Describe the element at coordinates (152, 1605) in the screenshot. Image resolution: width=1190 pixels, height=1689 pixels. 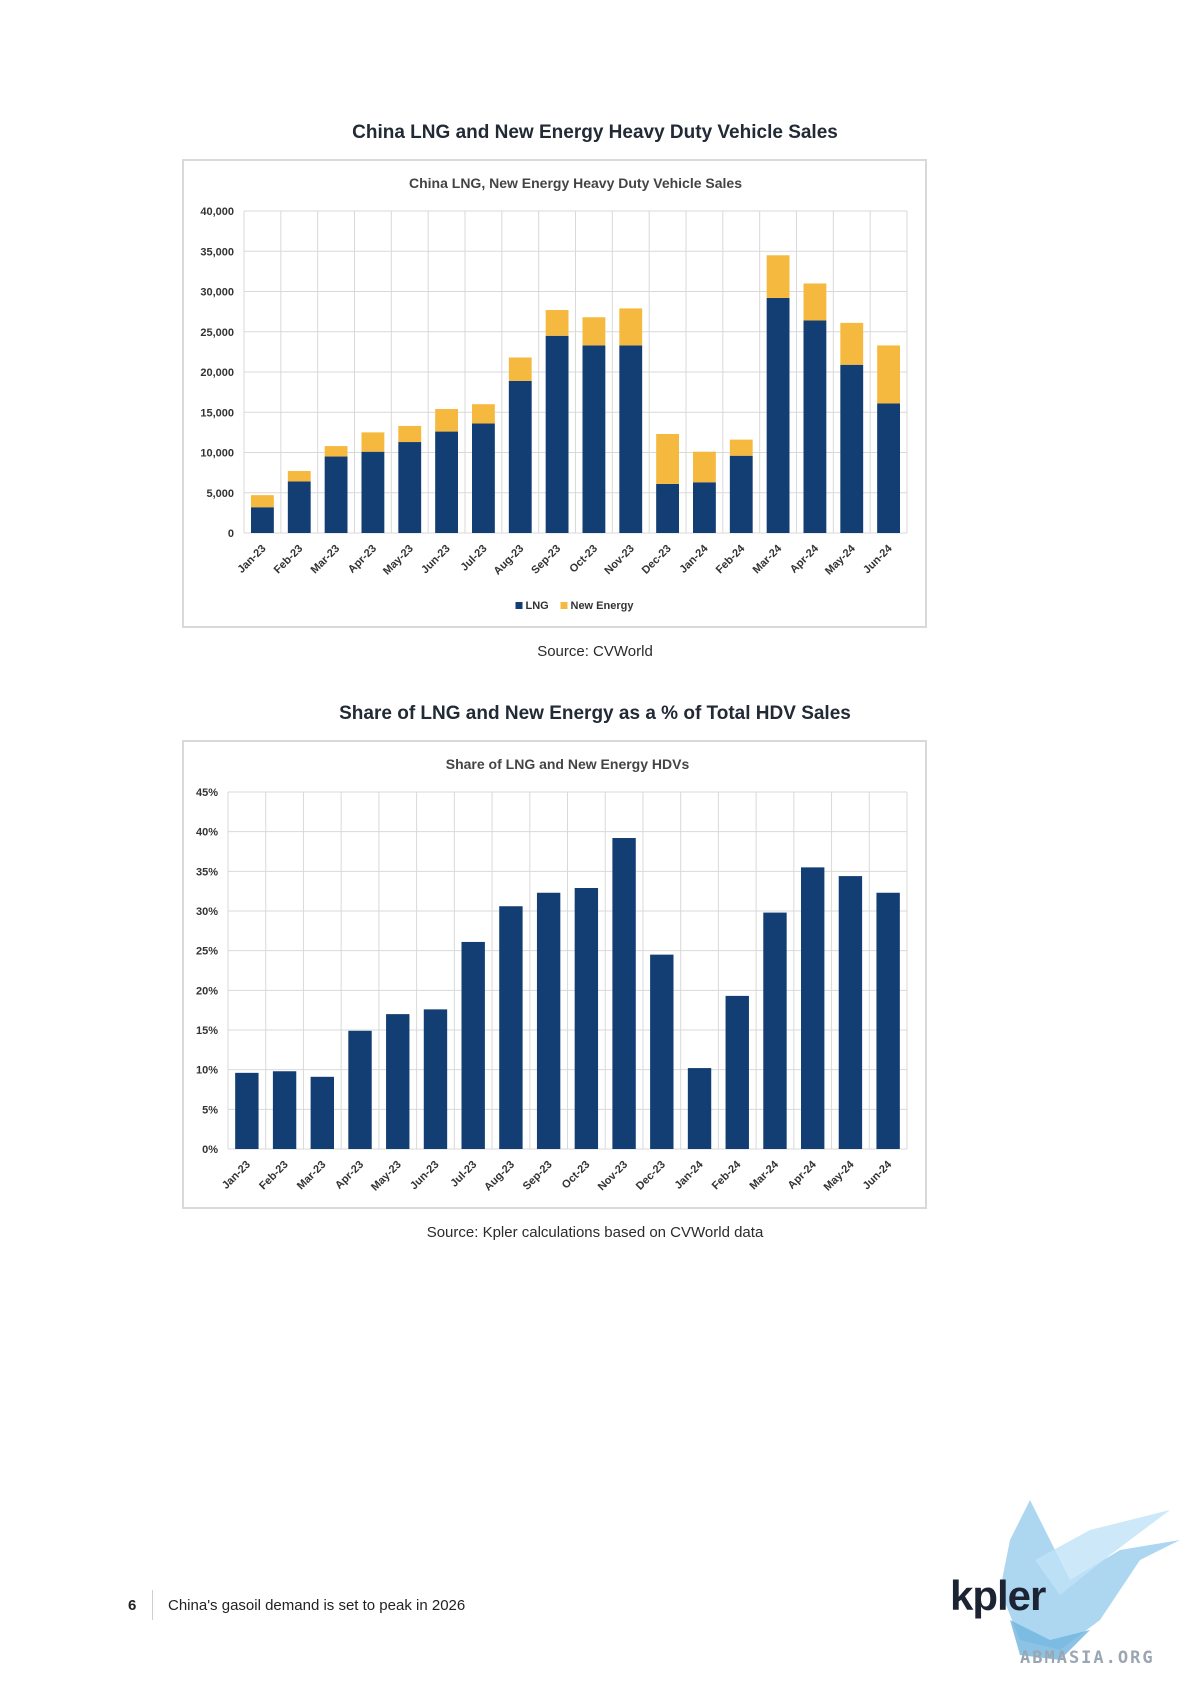
I see `footer-divider` at that location.